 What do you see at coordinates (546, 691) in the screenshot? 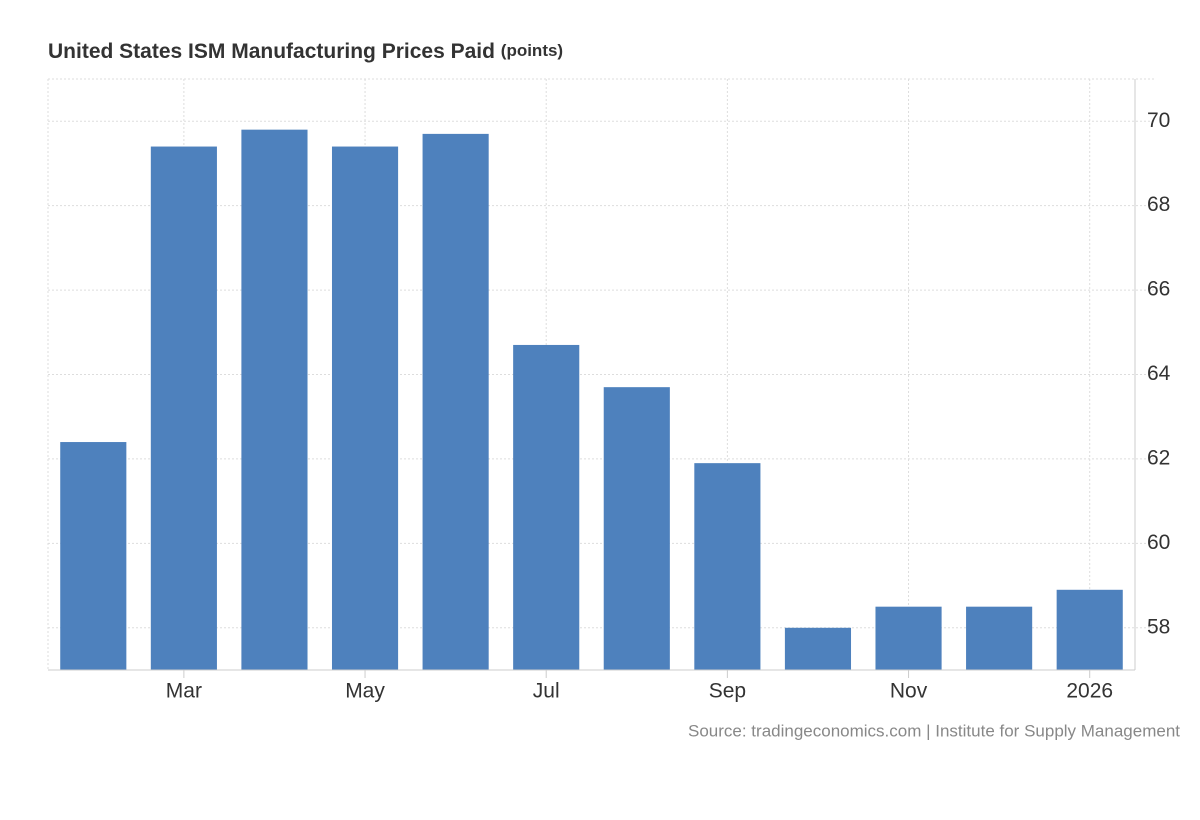
I see `x-tick-label: Jul` at bounding box center [546, 691].